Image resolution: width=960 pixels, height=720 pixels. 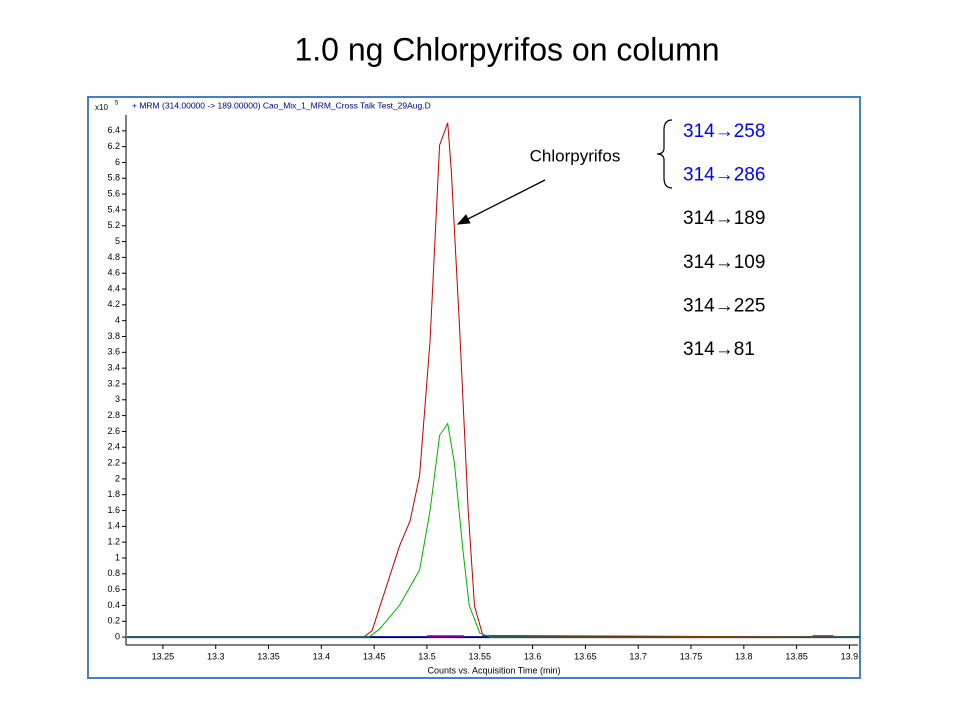 What do you see at coordinates (850, 656) in the screenshot?
I see `x-tick-label: 13.9` at bounding box center [850, 656].